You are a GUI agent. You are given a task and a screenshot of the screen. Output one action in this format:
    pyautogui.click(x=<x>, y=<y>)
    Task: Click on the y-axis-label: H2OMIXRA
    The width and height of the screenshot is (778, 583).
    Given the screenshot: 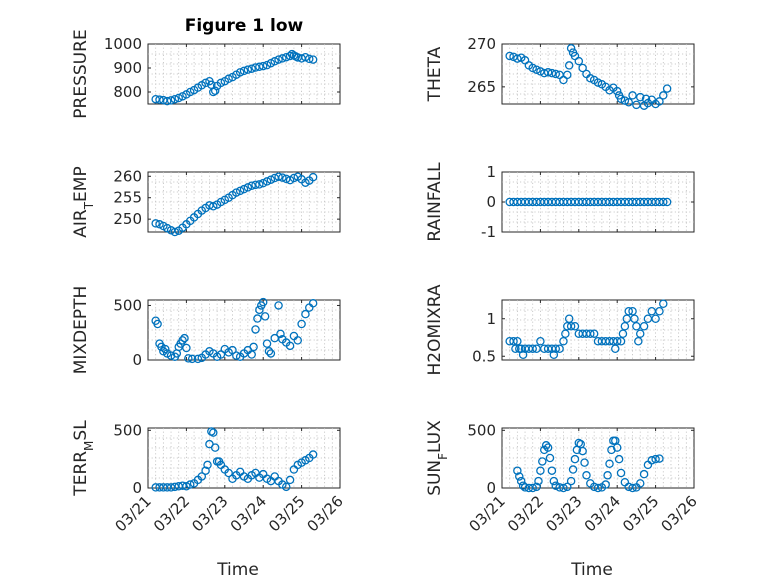 What is the action you would take?
    pyautogui.click(x=435, y=329)
    